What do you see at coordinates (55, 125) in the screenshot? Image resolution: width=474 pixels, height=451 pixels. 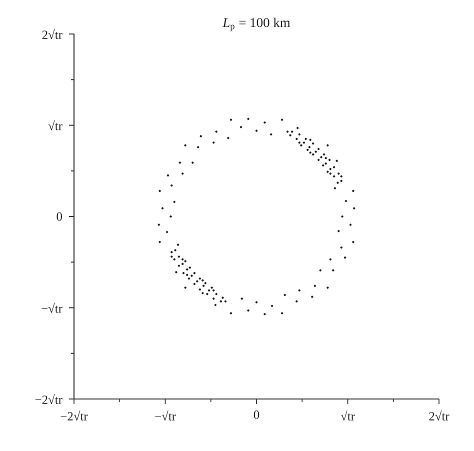 I see `y-tick-label: √tr` at bounding box center [55, 125].